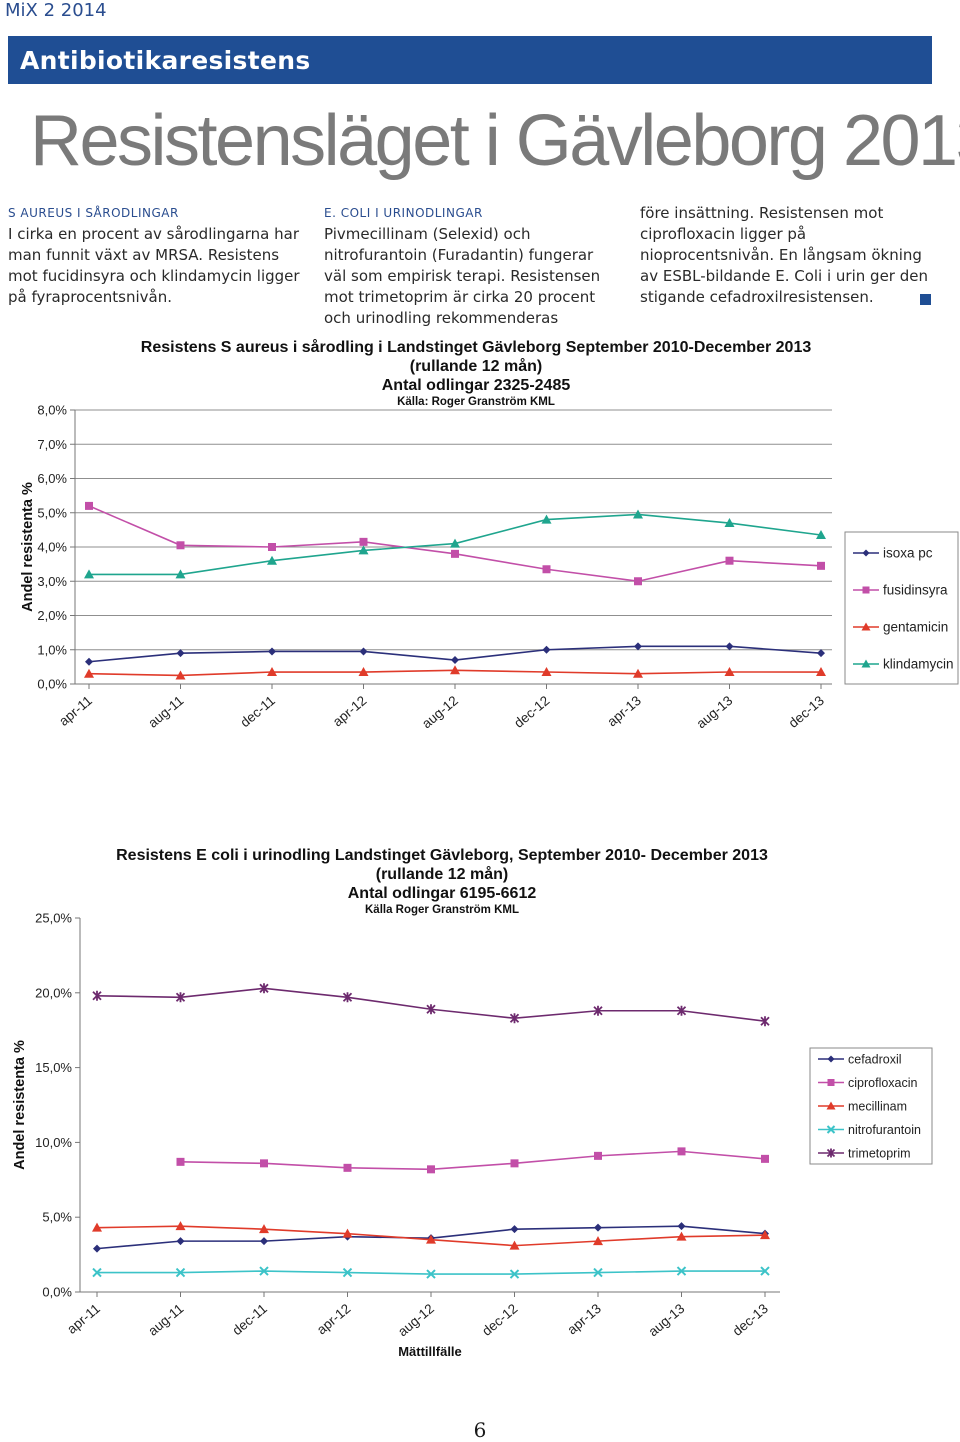  I want to click on legend-box, so click(901, 608).